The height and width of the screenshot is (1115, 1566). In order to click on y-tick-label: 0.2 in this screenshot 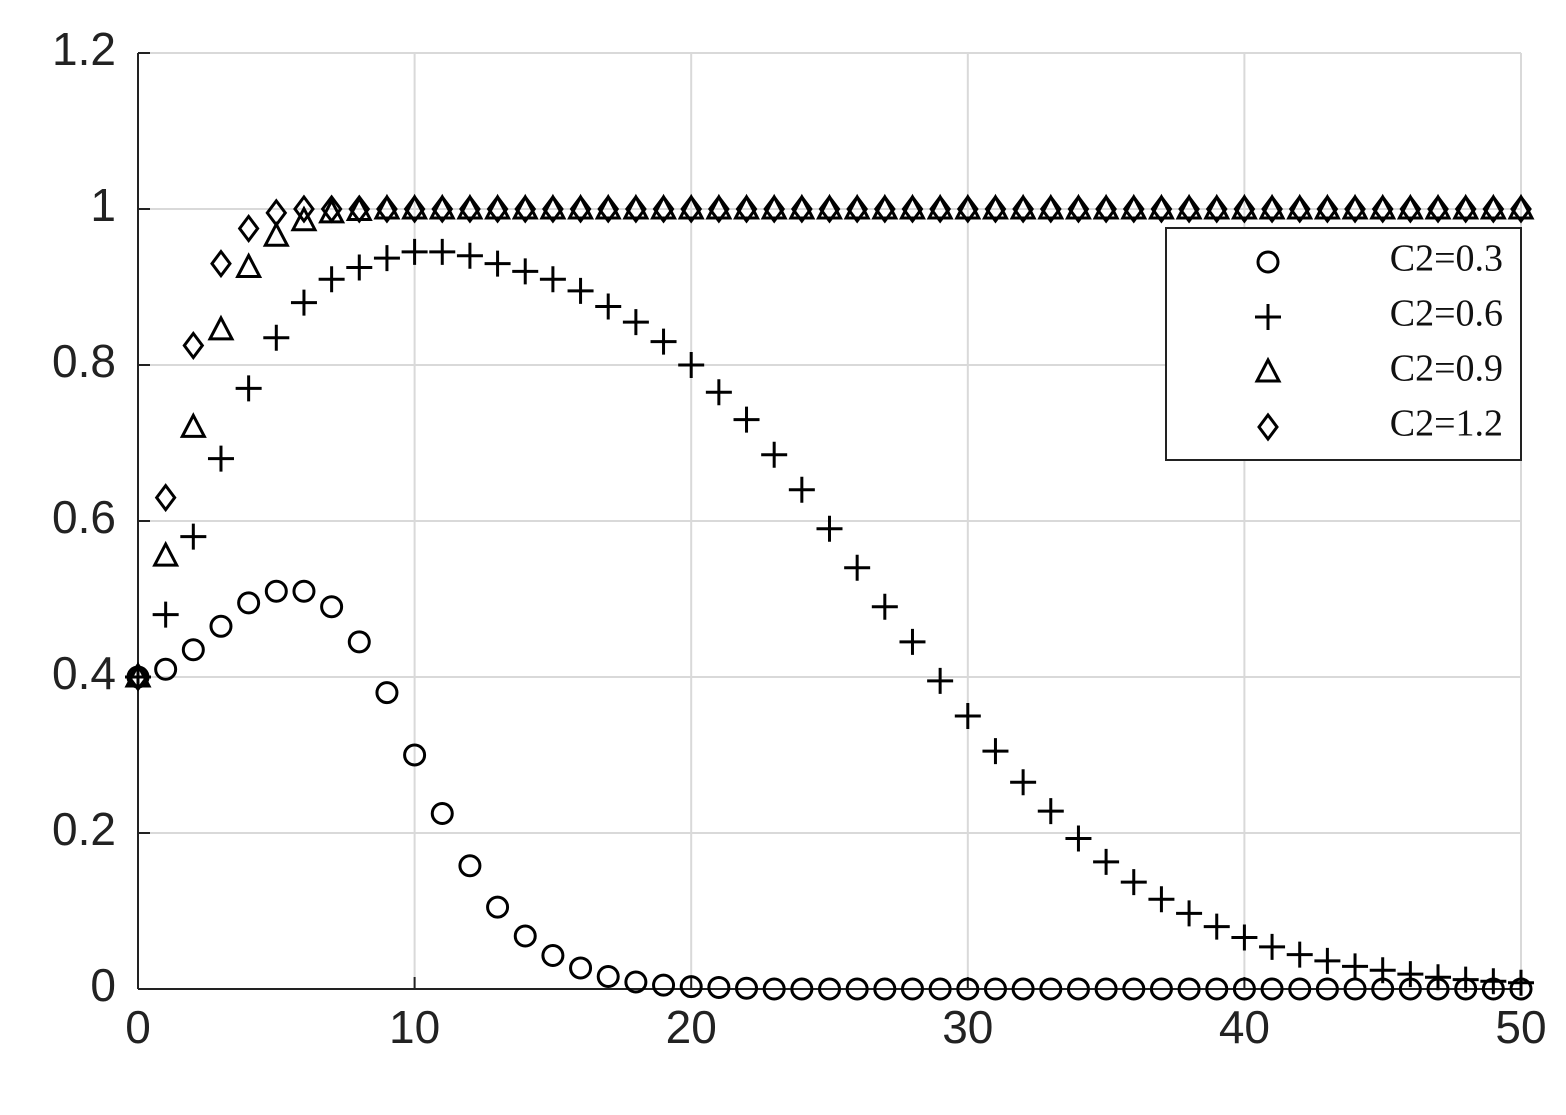, I will do `click(84, 829)`.